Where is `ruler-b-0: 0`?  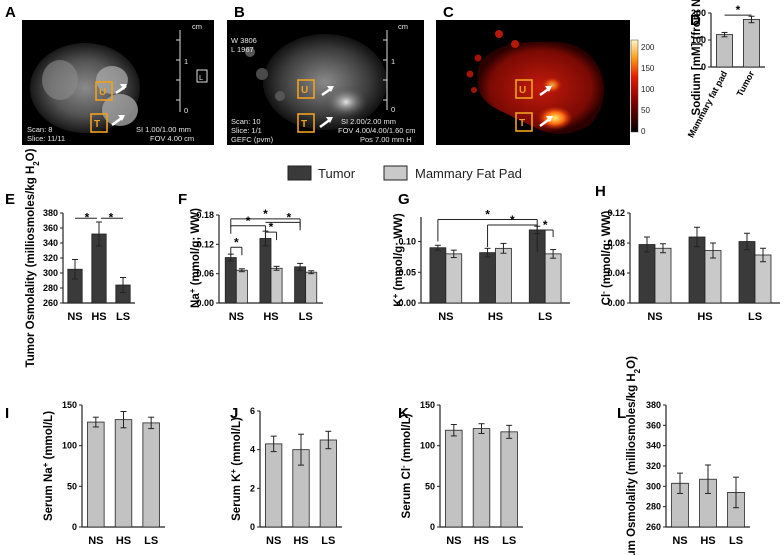
ruler-b-0: 0 is located at coordinates (393, 109).